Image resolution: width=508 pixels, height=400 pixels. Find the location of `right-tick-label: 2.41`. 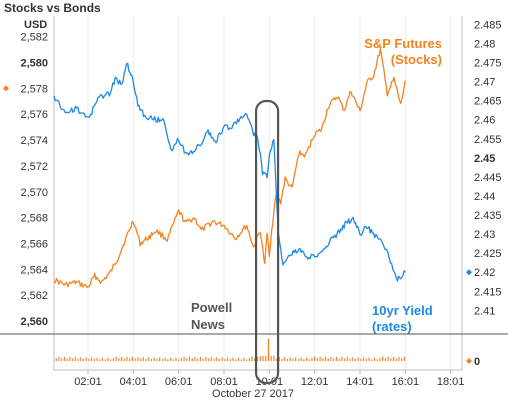

right-tick-label: 2.41 is located at coordinates (484, 311).